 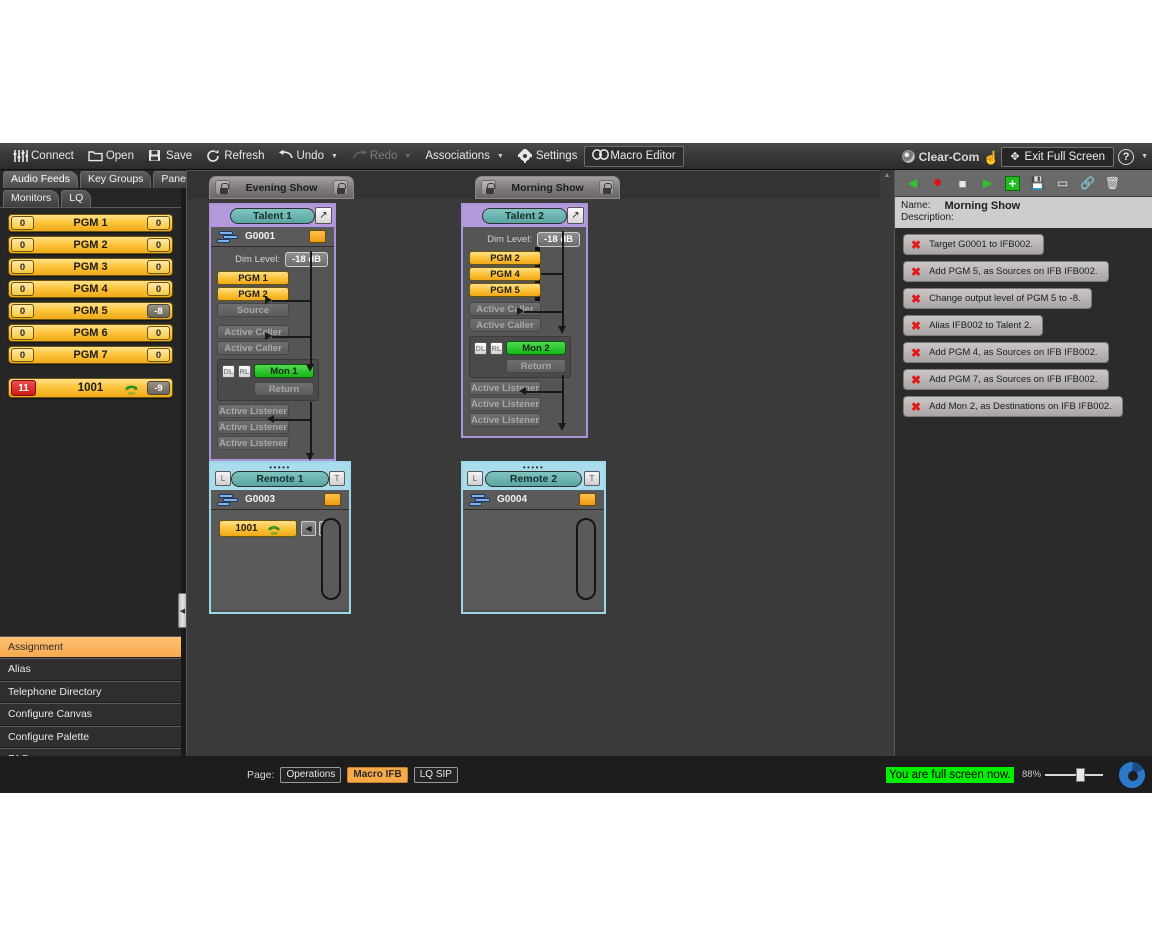 What do you see at coordinates (982, 206) in the screenshot?
I see `macro-name-value: Morning Show` at bounding box center [982, 206].